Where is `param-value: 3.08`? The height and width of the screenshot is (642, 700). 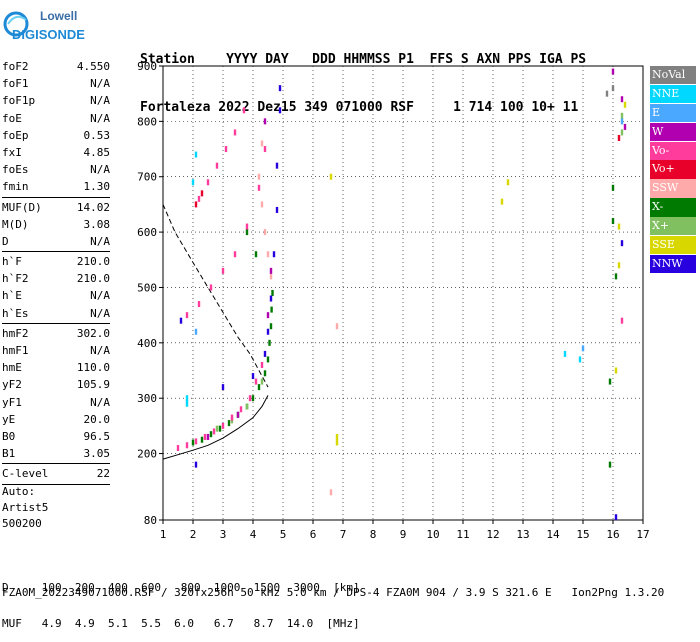
param-value: 3.08 is located at coordinates (97, 224).